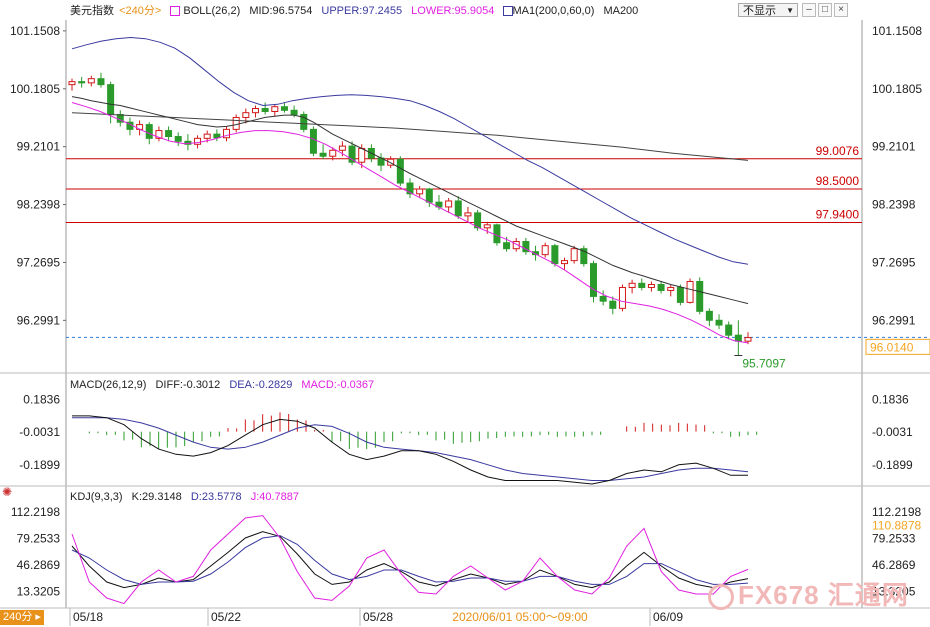 The width and height of the screenshot is (930, 627). What do you see at coordinates (838, 181) in the screenshot?
I see `level-label: 98.5000` at bounding box center [838, 181].